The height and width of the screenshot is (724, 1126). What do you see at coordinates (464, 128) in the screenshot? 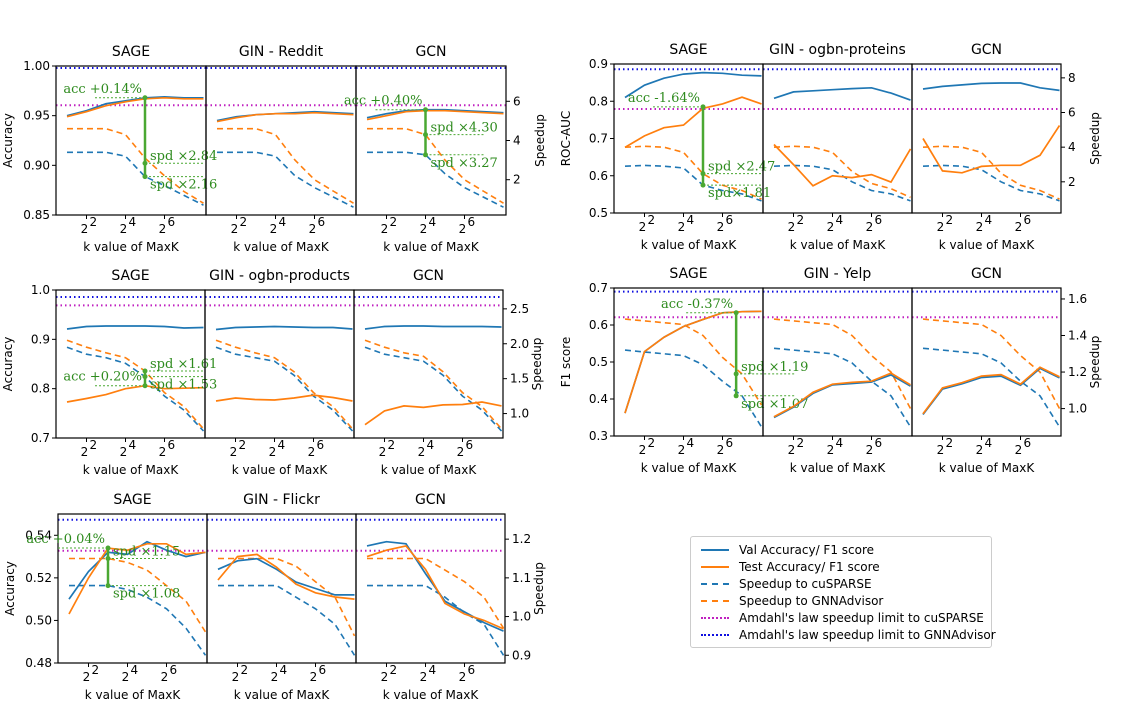
I see `annotation-spd1: spd ×4.30` at bounding box center [464, 128].